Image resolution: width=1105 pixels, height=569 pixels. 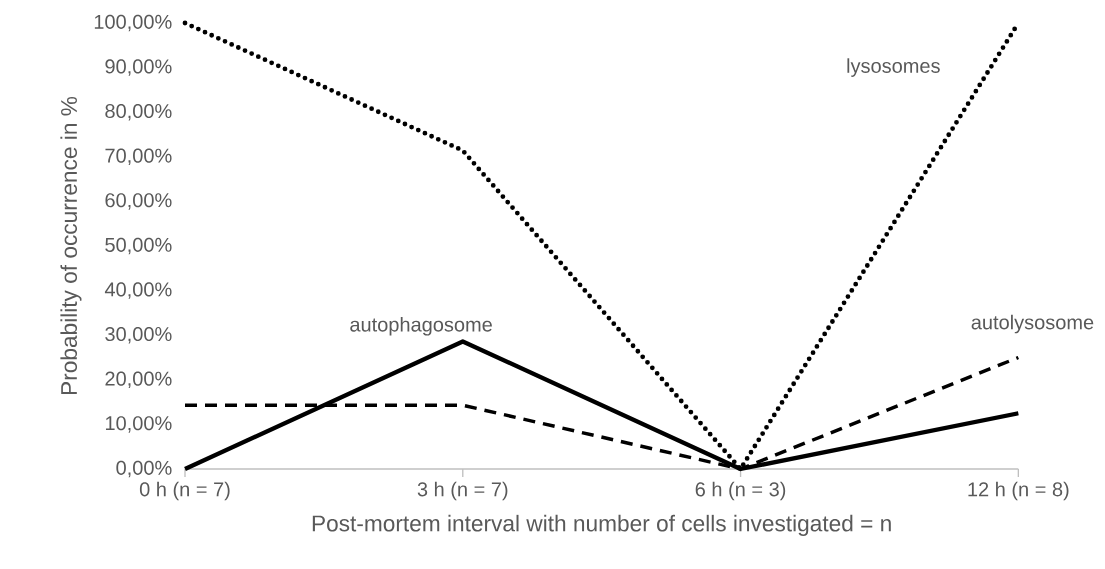 What do you see at coordinates (421, 326) in the screenshot?
I see `series-label: autophagosome` at bounding box center [421, 326].